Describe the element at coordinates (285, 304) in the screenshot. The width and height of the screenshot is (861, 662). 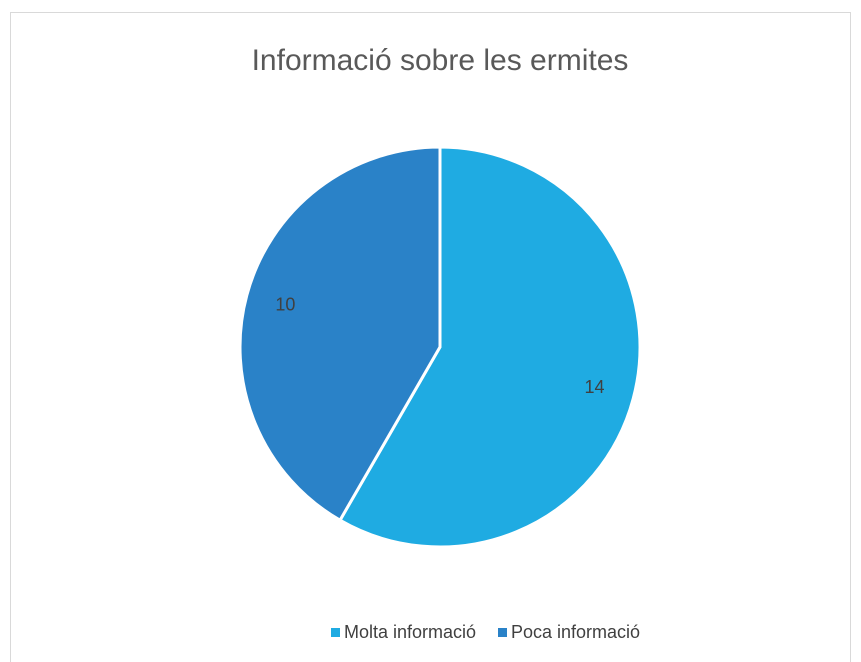
I see `data-label: 10` at that location.